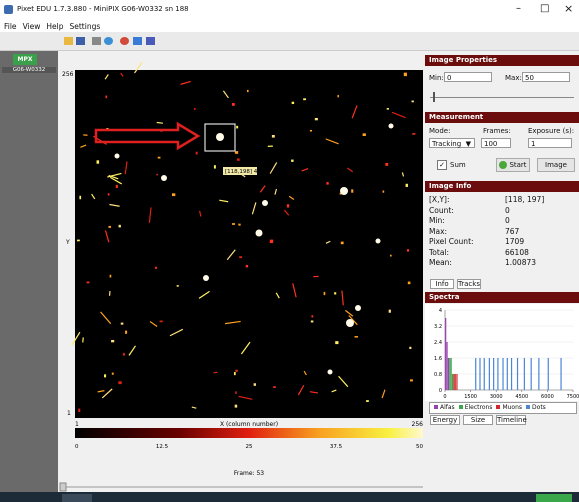 This screenshot has height=502, width=579. I want to click on color-bar, so click(249, 433).